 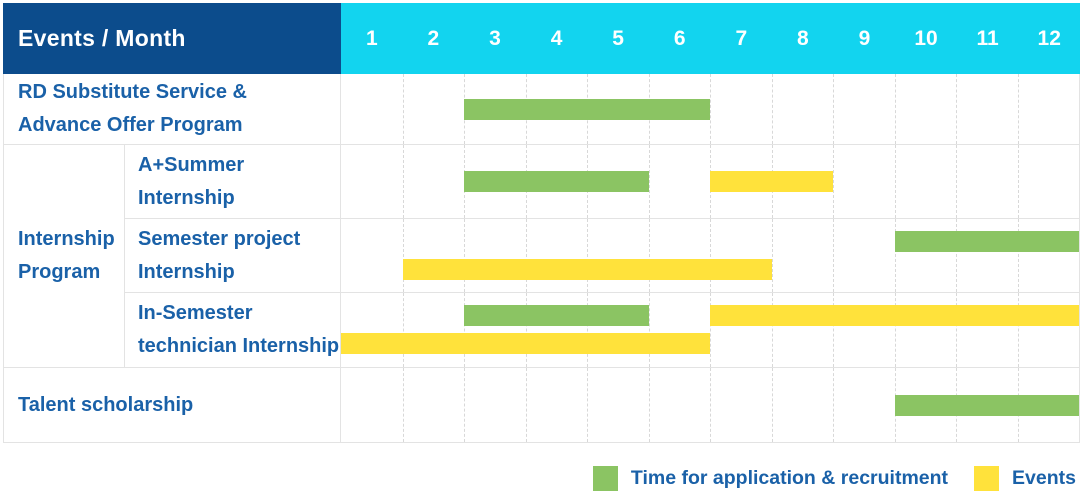 I want to click on row-label-in-semester-technician: In-Semester technician Internship, so click(x=233, y=330).